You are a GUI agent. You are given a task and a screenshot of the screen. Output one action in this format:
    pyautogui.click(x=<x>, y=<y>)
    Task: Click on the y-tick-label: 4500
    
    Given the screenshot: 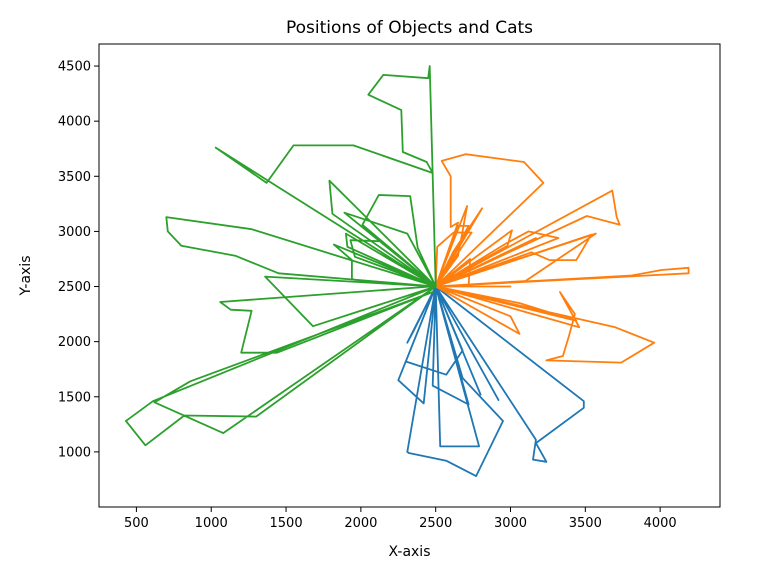 What is the action you would take?
    pyautogui.click(x=74, y=67)
    